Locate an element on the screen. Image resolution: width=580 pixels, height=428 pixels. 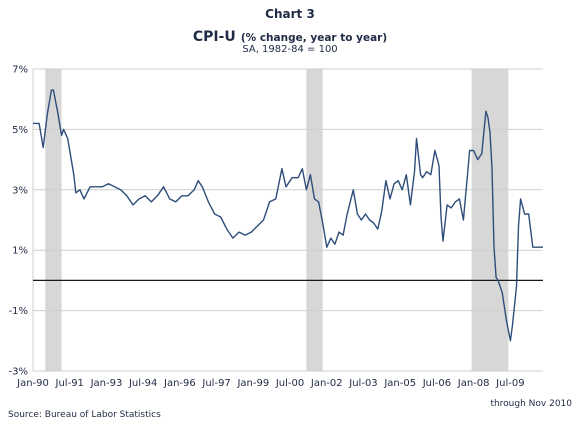
chart-title-sub: (% change, year to year) is located at coordinates (314, 38).